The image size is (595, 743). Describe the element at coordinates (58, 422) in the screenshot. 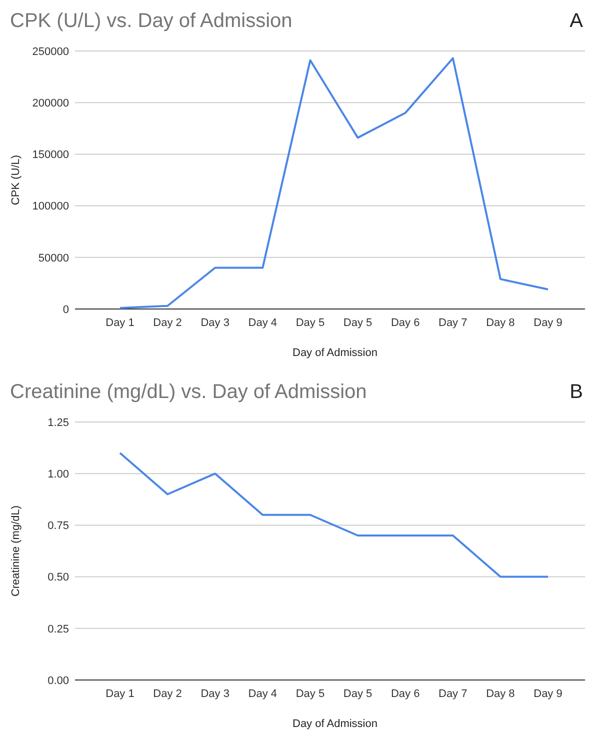

I see `y-tick-label: 1.25` at that location.